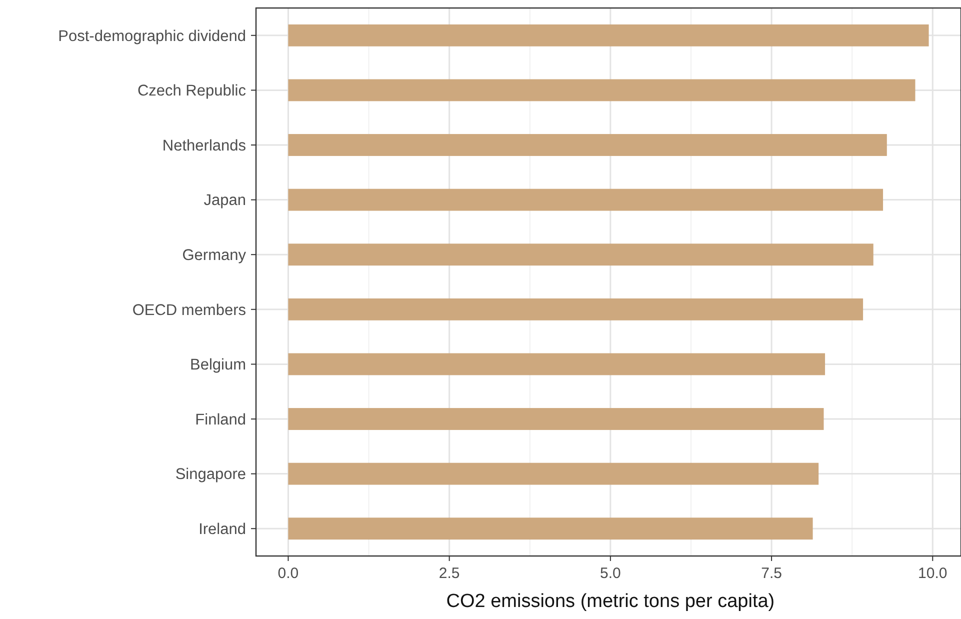 This screenshot has height=619, width=961. Describe the element at coordinates (610, 573) in the screenshot. I see `x-tick-label: 5.0` at that location.